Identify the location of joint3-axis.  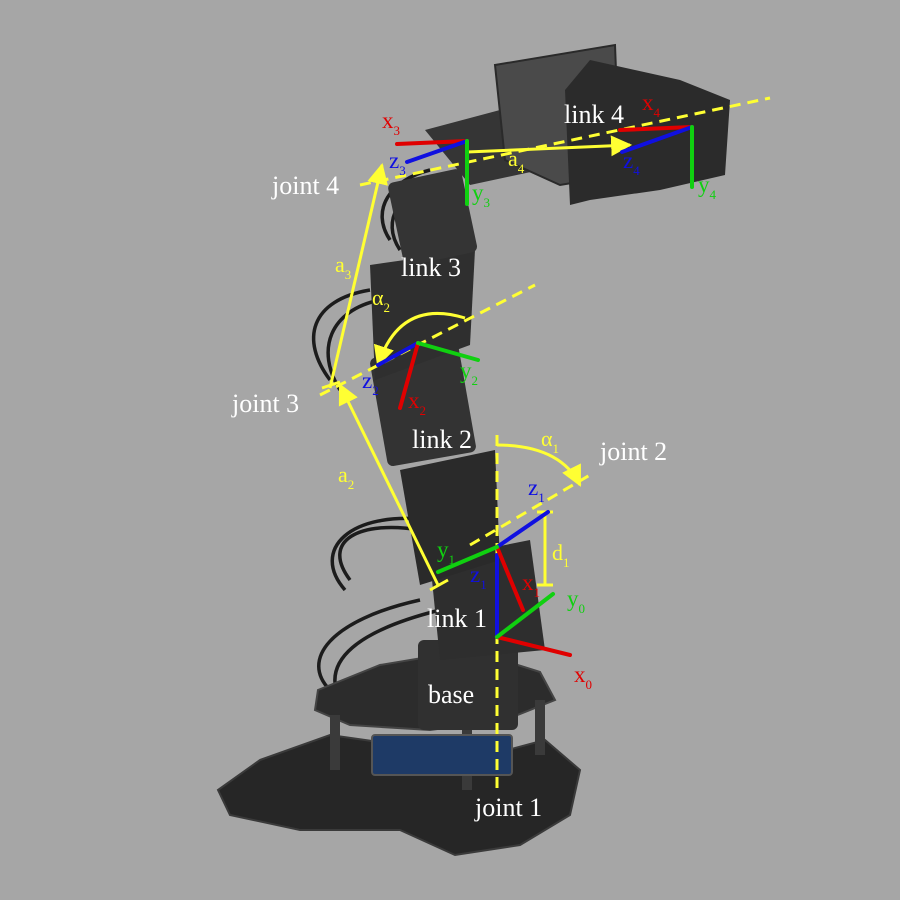
(427, 340).